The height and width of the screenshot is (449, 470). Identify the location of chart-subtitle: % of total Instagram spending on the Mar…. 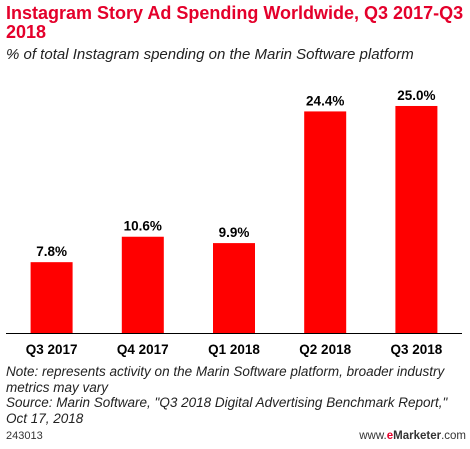
(210, 54).